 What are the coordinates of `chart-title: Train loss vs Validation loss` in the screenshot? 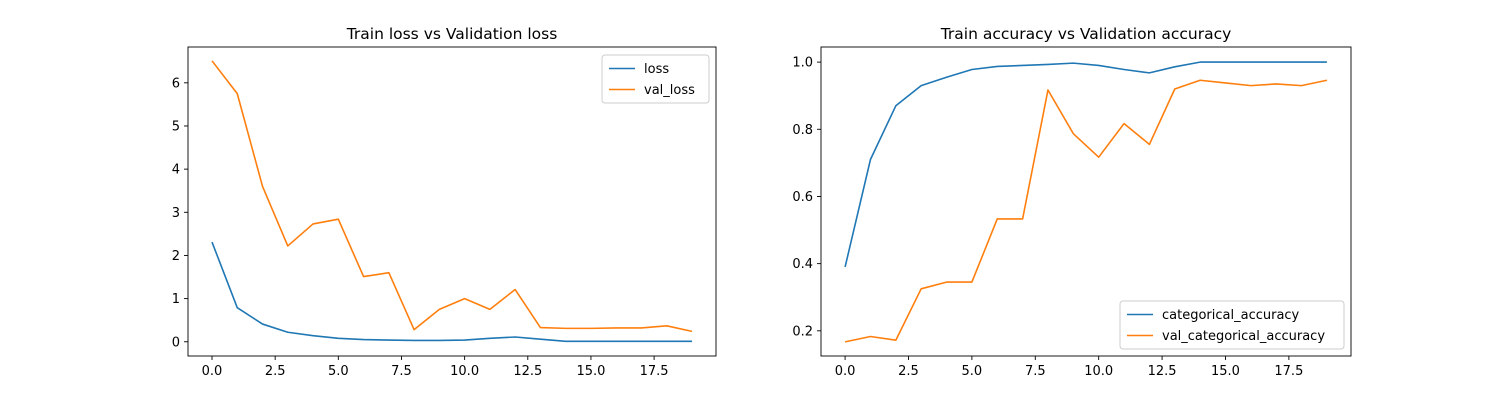 It's located at (452, 34).